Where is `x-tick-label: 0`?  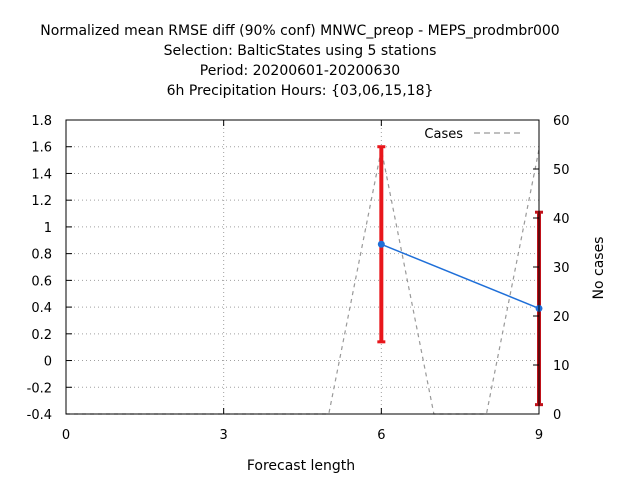 x-tick-label: 0 is located at coordinates (66, 435).